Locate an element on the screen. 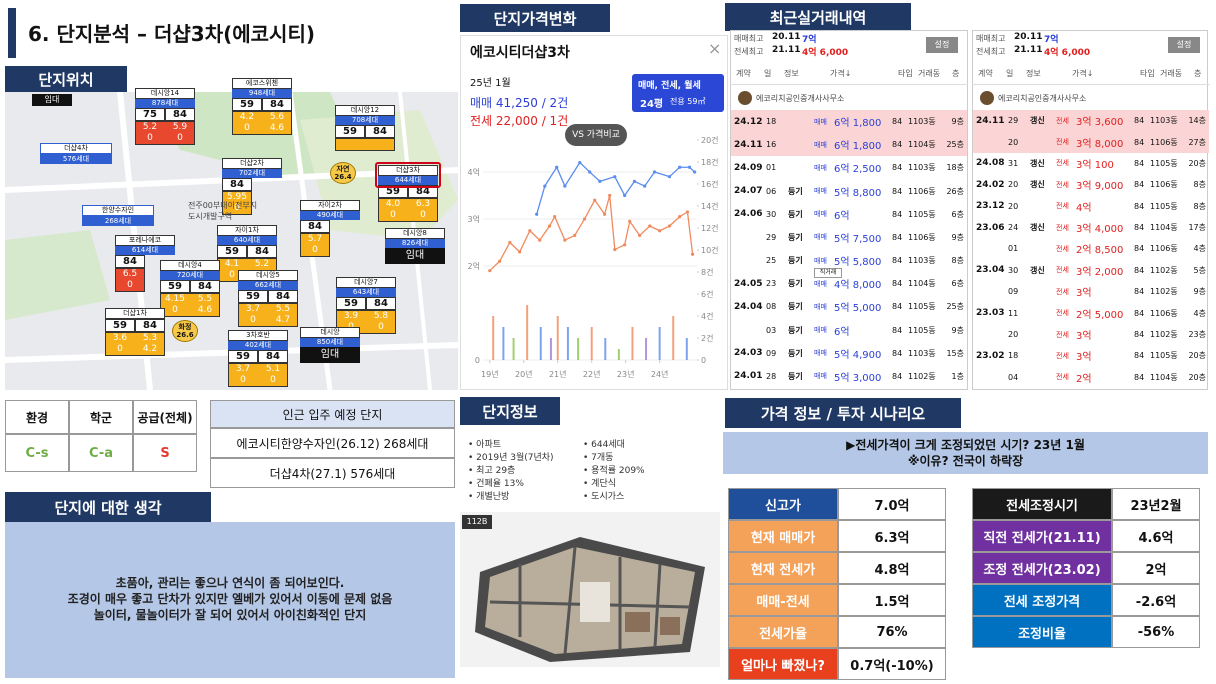  row-day: 24 is located at coordinates (1013, 228).